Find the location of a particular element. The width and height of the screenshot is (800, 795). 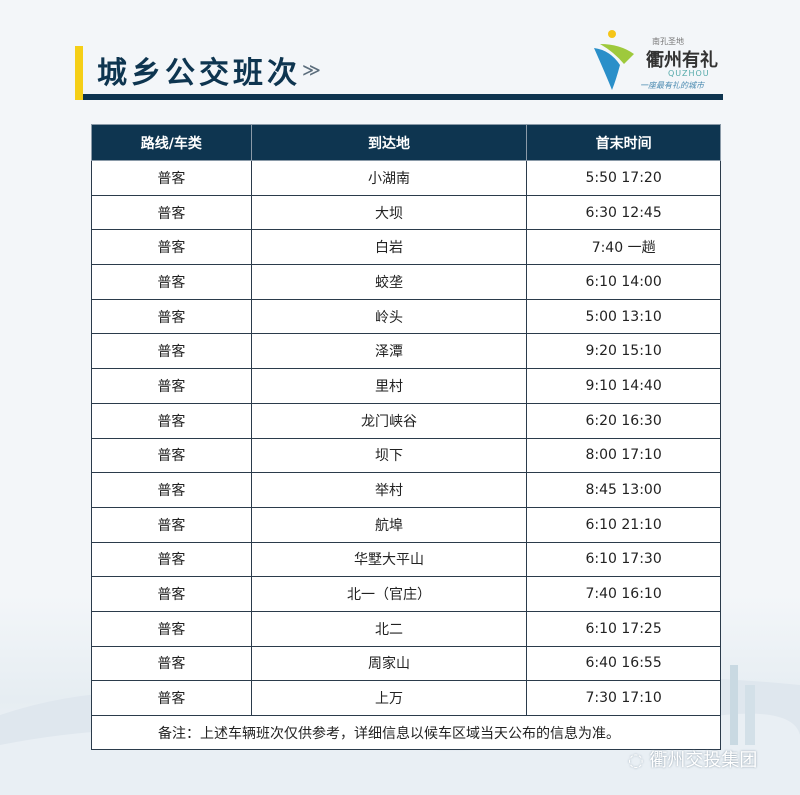

table-row: 普客 北二 6:10 17:25 is located at coordinates (406, 628).